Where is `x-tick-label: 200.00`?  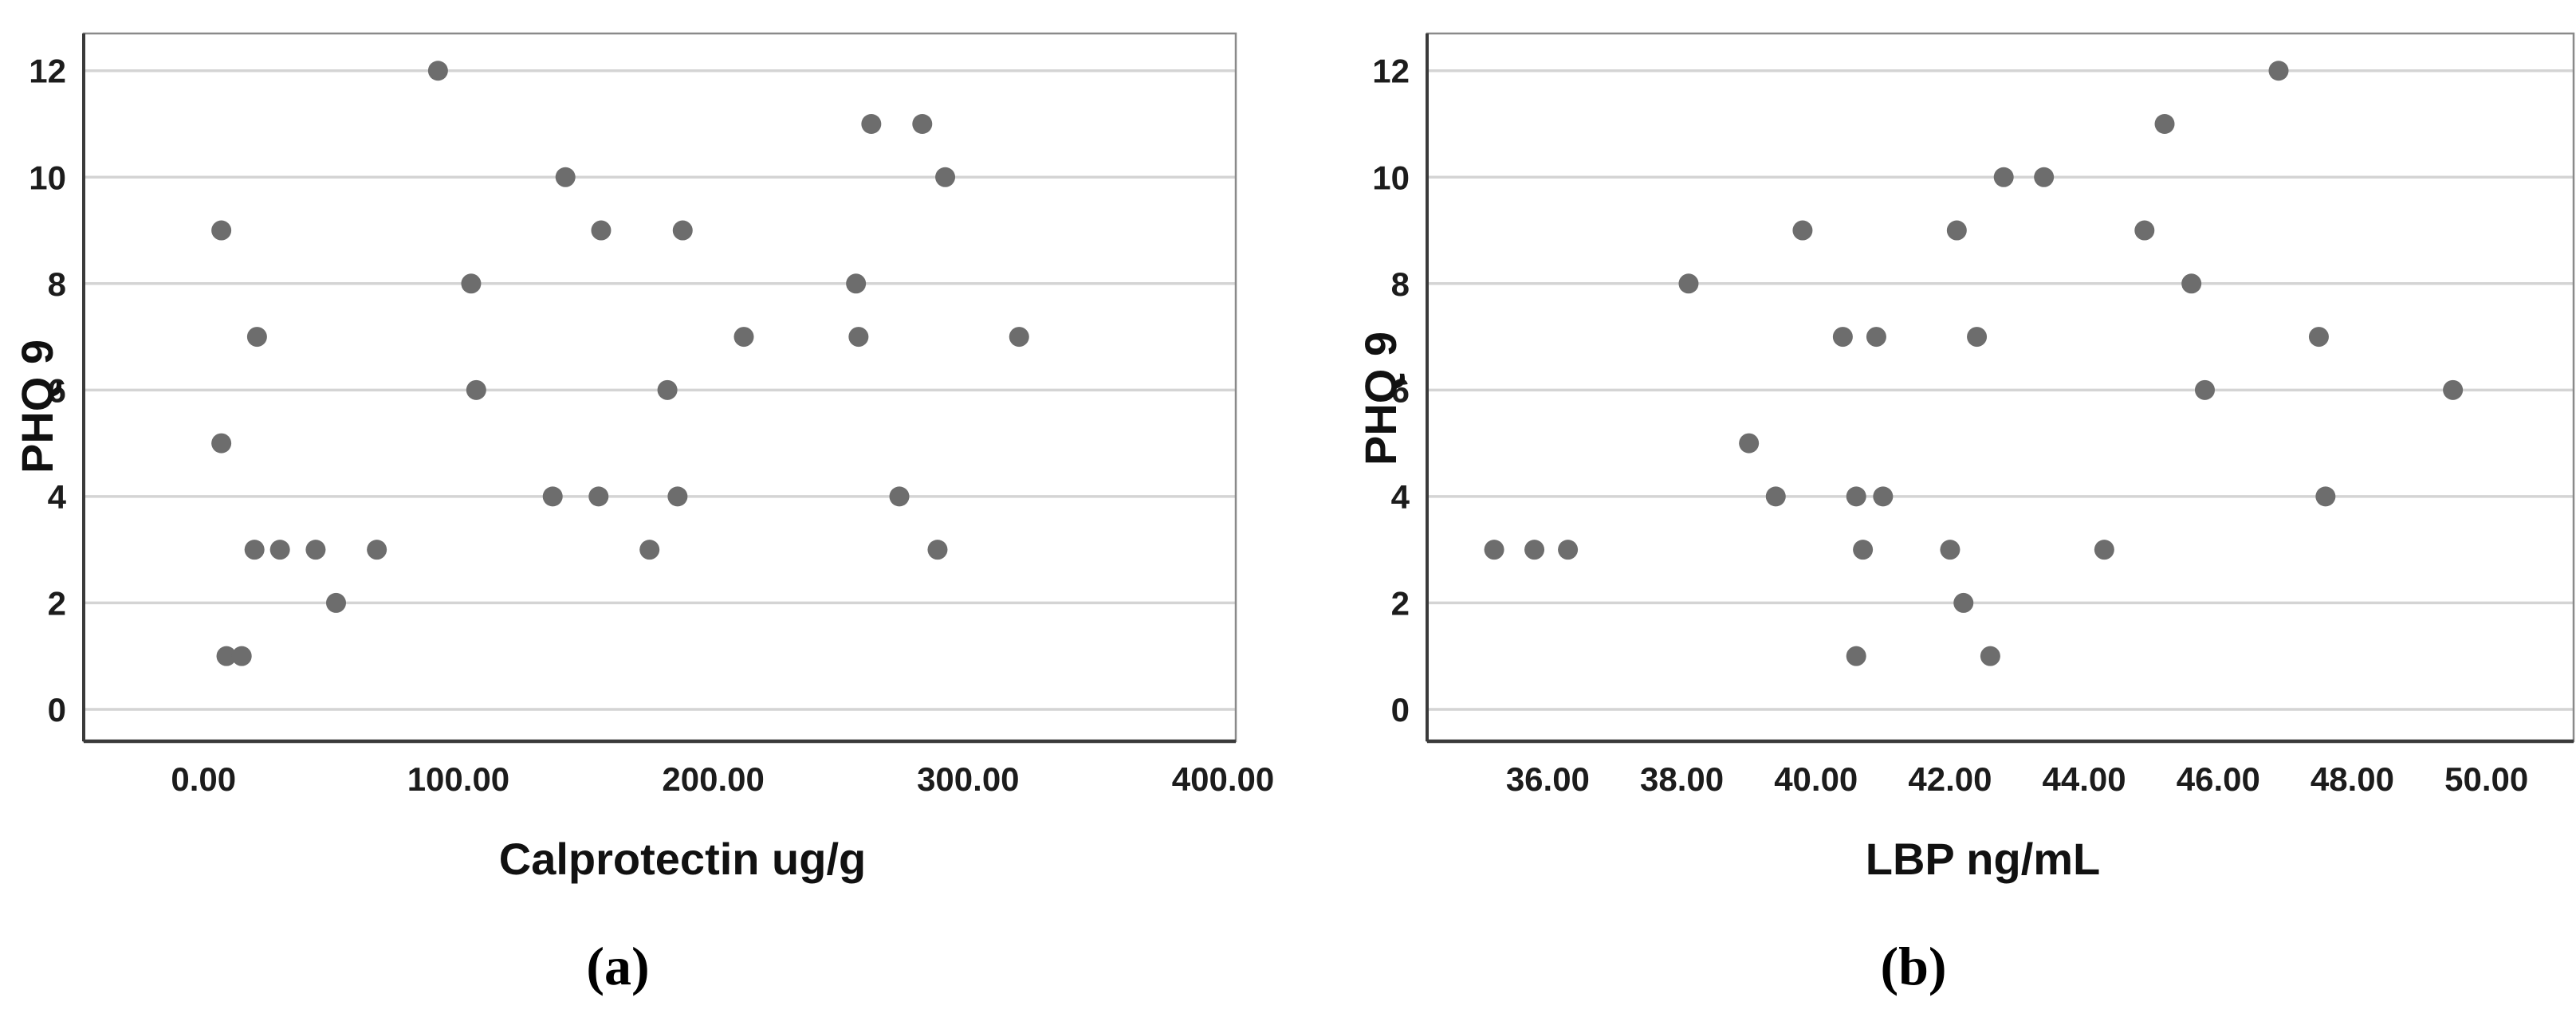
x-tick-label: 200.00 is located at coordinates (713, 779).